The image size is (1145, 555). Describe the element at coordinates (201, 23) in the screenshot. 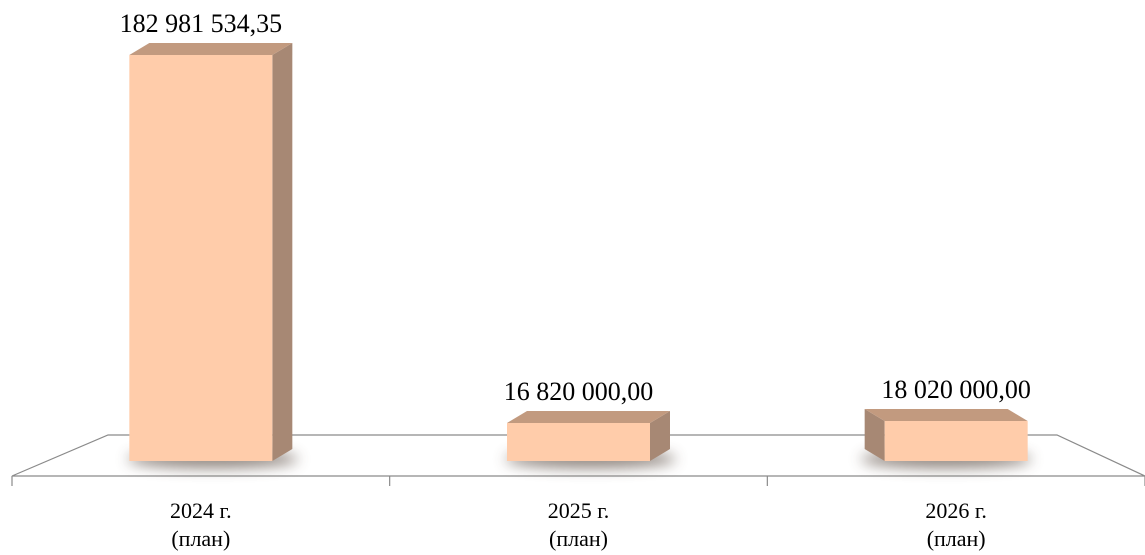

I see `data-label: 182 981 534,35` at that location.